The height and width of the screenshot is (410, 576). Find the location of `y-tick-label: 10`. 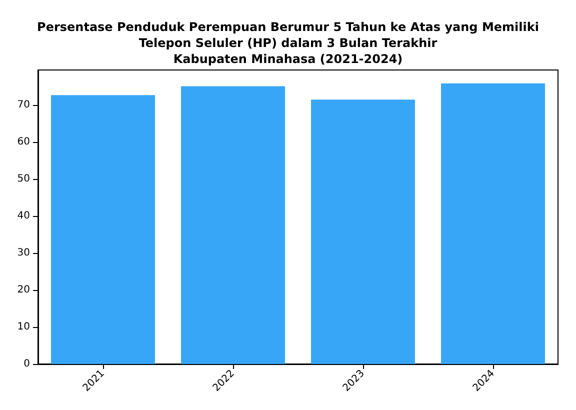

y-tick-label: 10 is located at coordinates (23, 327).